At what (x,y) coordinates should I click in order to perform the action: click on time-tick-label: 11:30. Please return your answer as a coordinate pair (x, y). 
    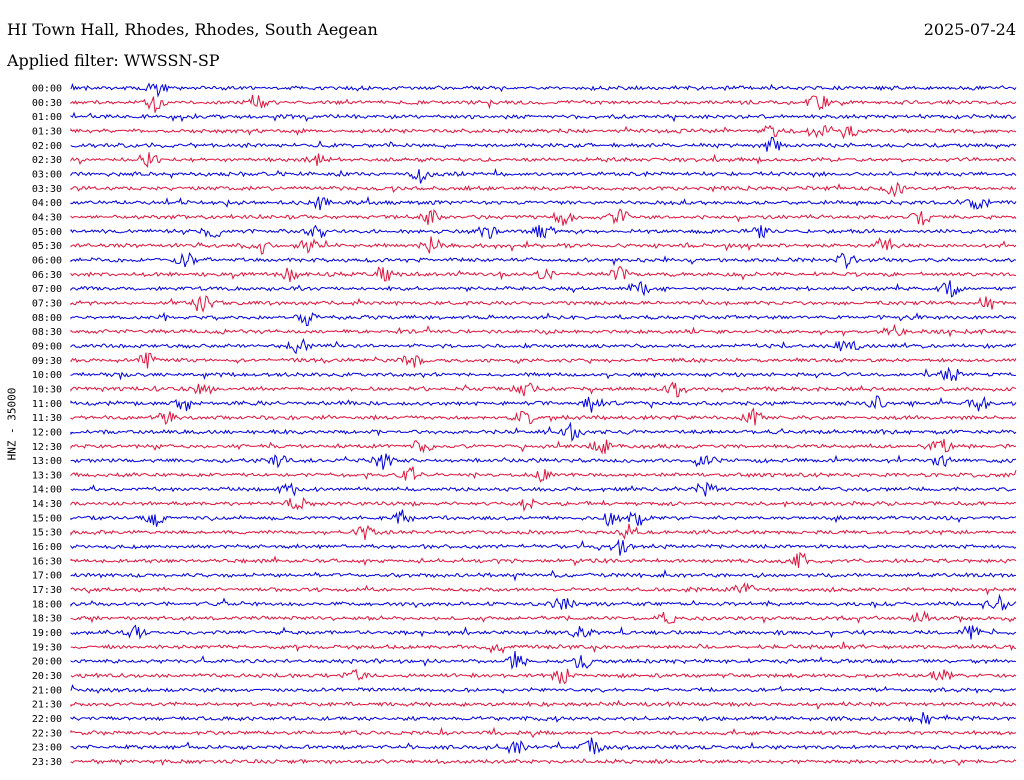
    Looking at the image, I should click on (47, 418).